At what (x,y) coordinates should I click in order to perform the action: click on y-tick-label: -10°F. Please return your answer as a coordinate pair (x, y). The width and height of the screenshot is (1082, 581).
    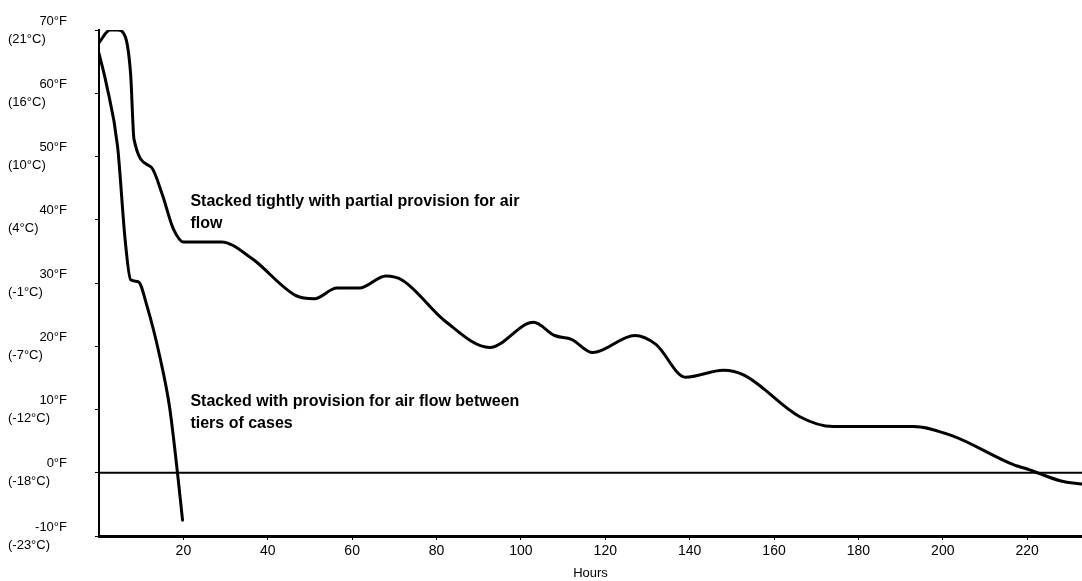
    Looking at the image, I should click on (51, 526).